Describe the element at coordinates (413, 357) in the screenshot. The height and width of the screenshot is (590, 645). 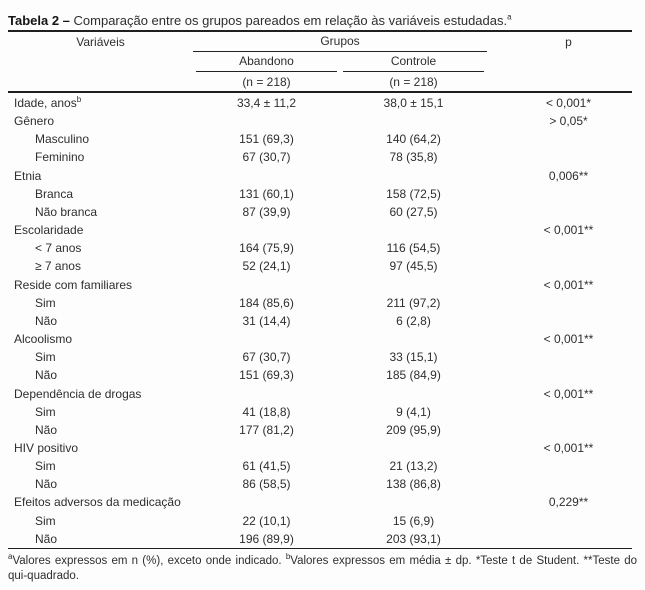
I see `cell-controle: 33 (15,1)` at that location.